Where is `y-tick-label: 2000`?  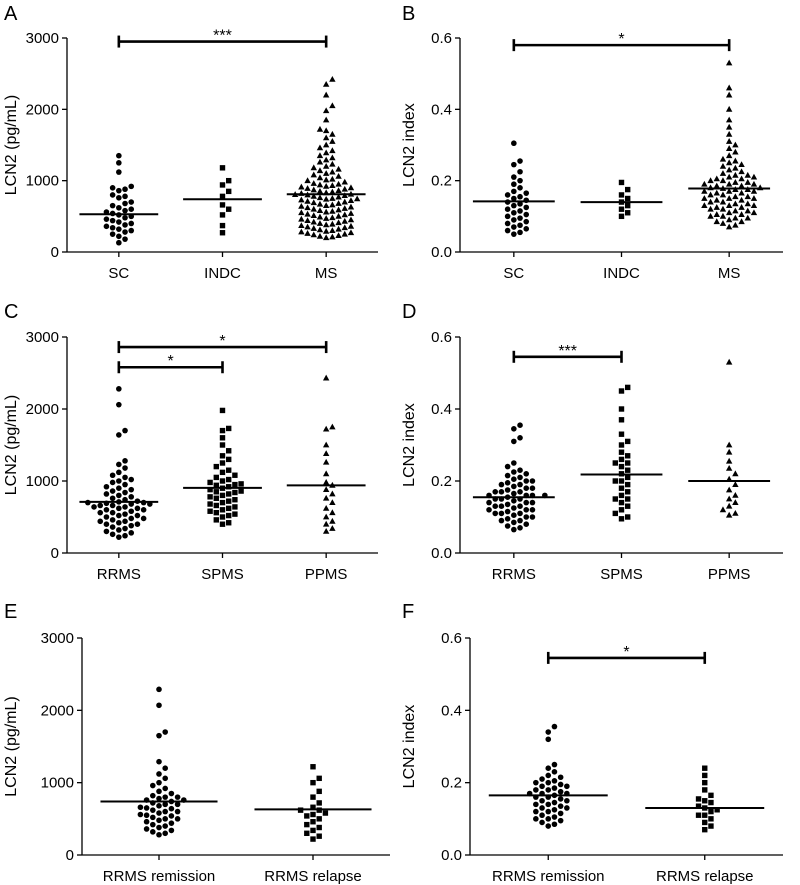
y-tick-label: 2000 is located at coordinates (42, 409).